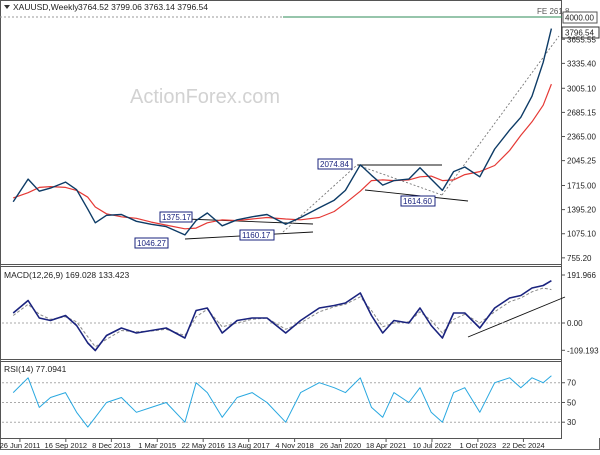  I want to click on svg-text: 1375.17, so click(176, 217).